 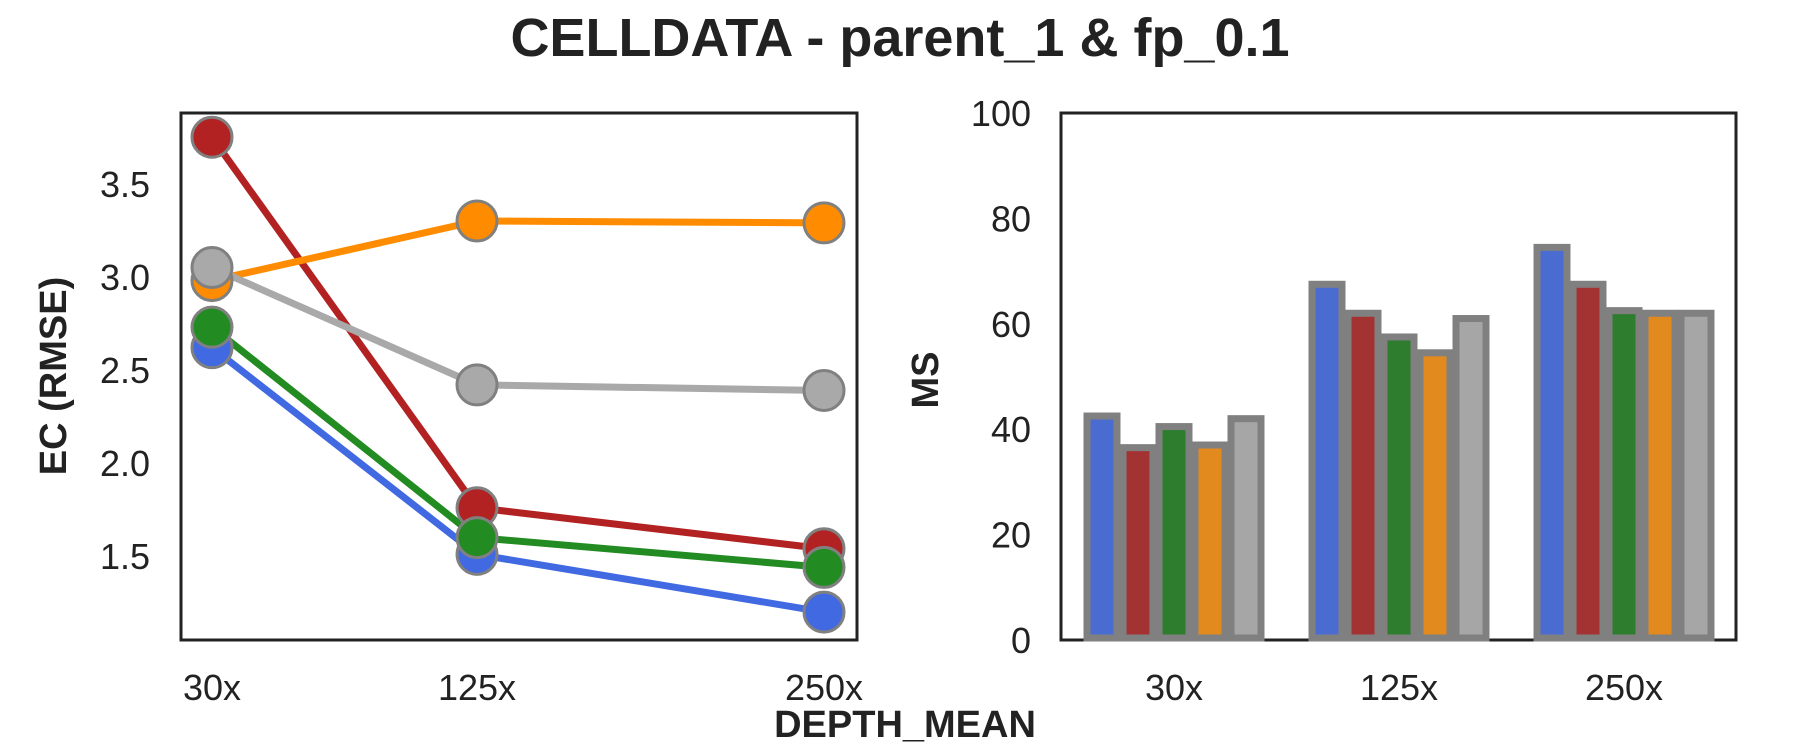 What do you see at coordinates (1011, 535) in the screenshot?
I see `right-y-tick-label: 20` at bounding box center [1011, 535].